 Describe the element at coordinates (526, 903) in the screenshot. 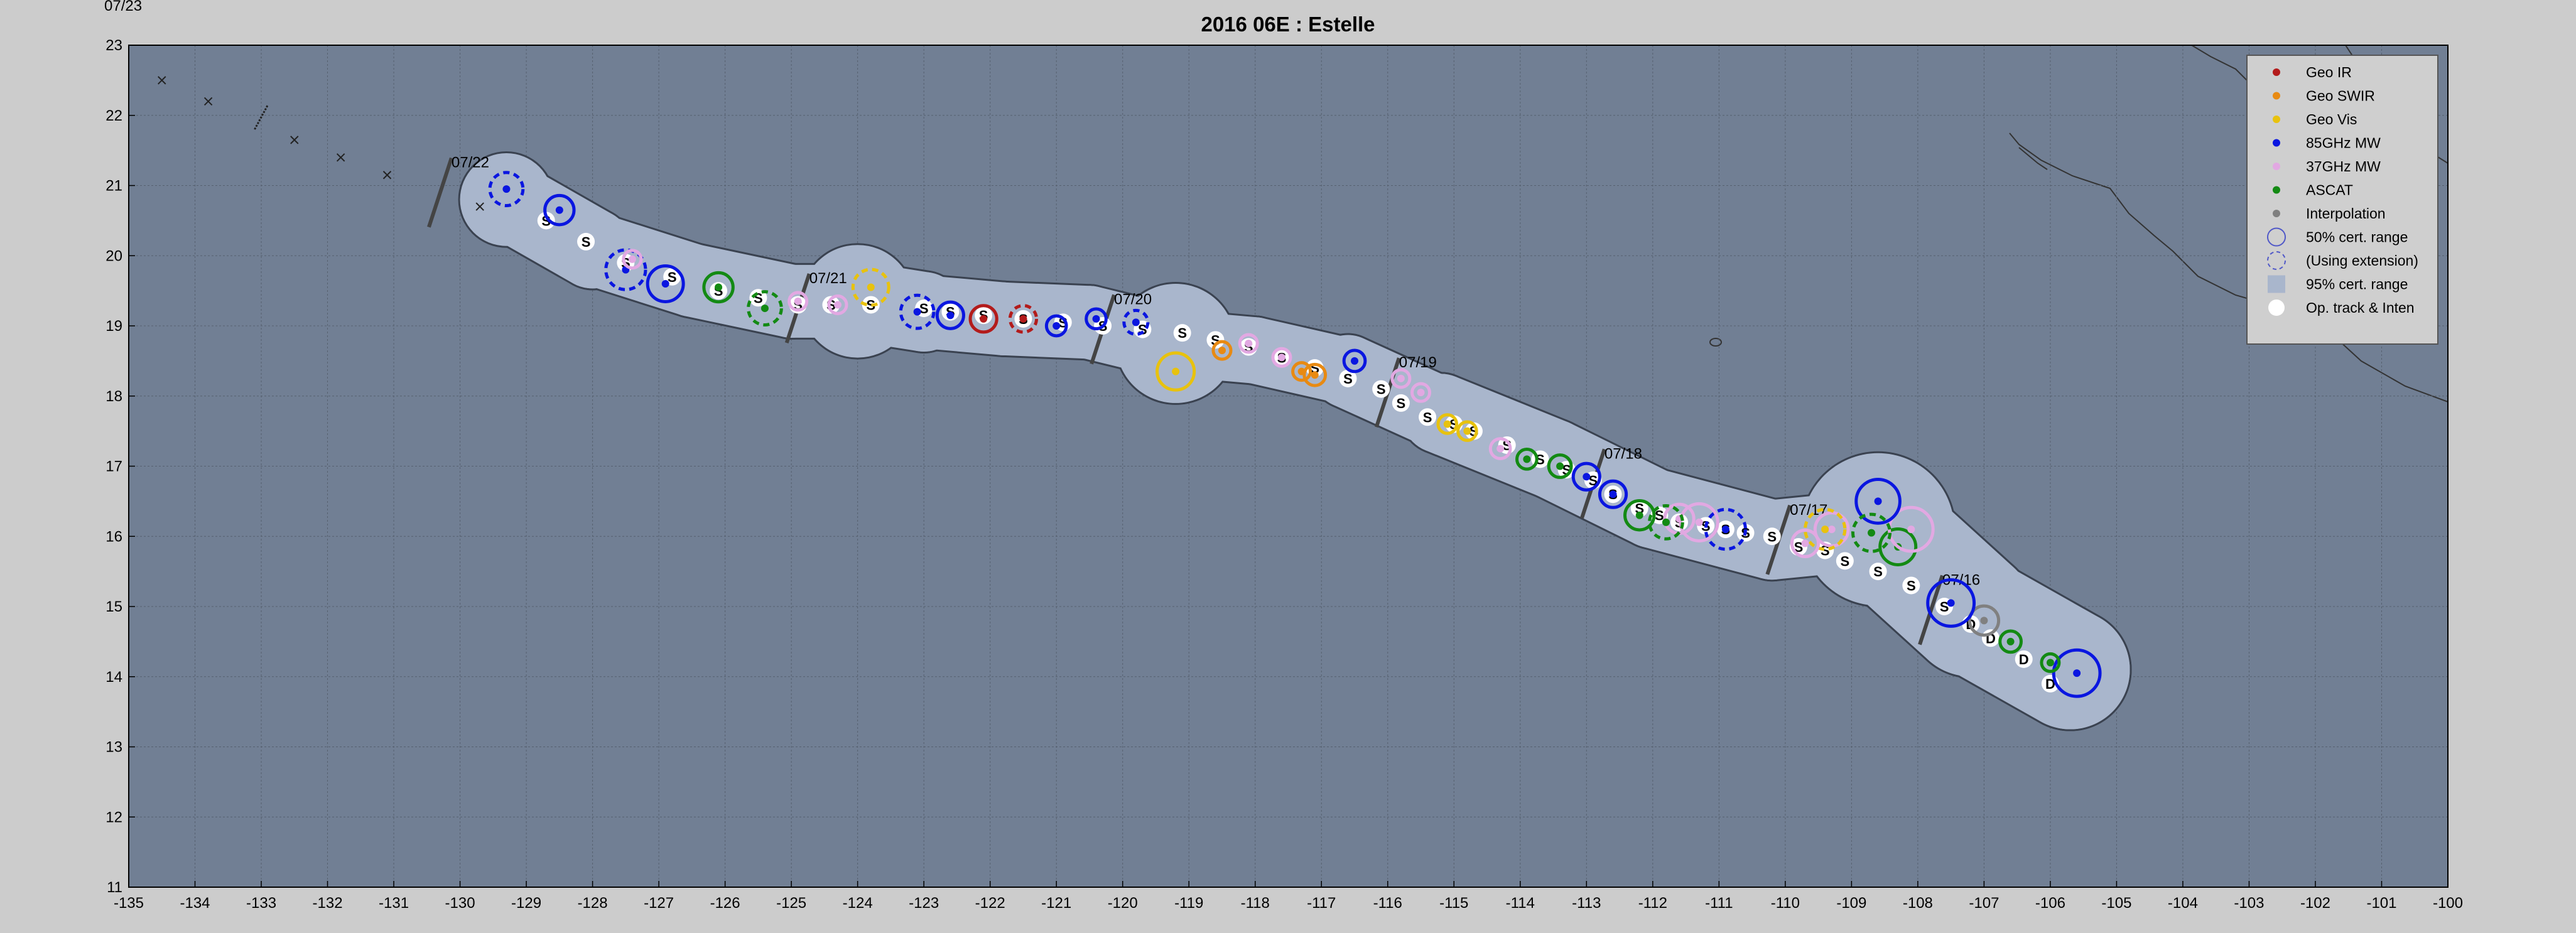

I see `x-tick-label: -129` at that location.